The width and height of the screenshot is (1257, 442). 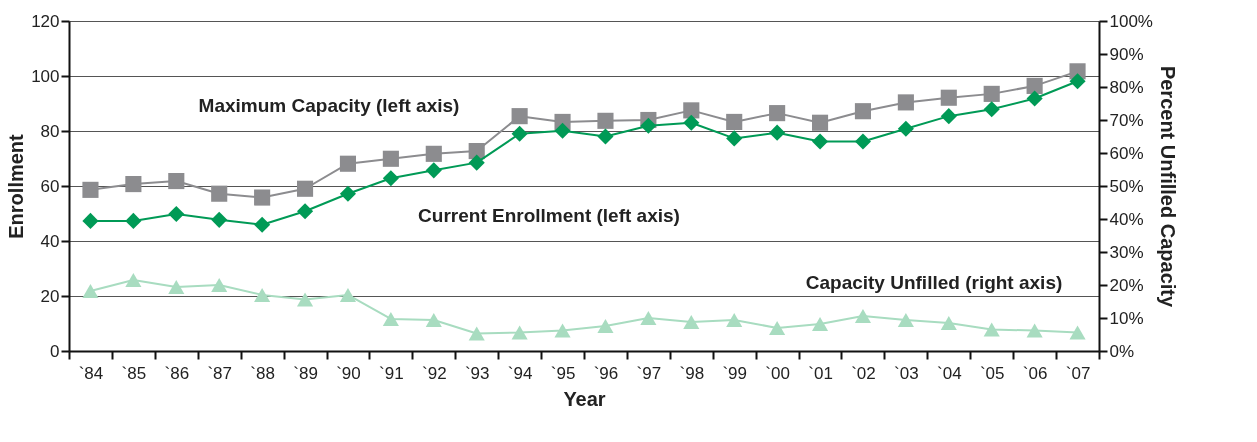 What do you see at coordinates (16, 186) in the screenshot?
I see `y-axis-title: Enrollment` at bounding box center [16, 186].